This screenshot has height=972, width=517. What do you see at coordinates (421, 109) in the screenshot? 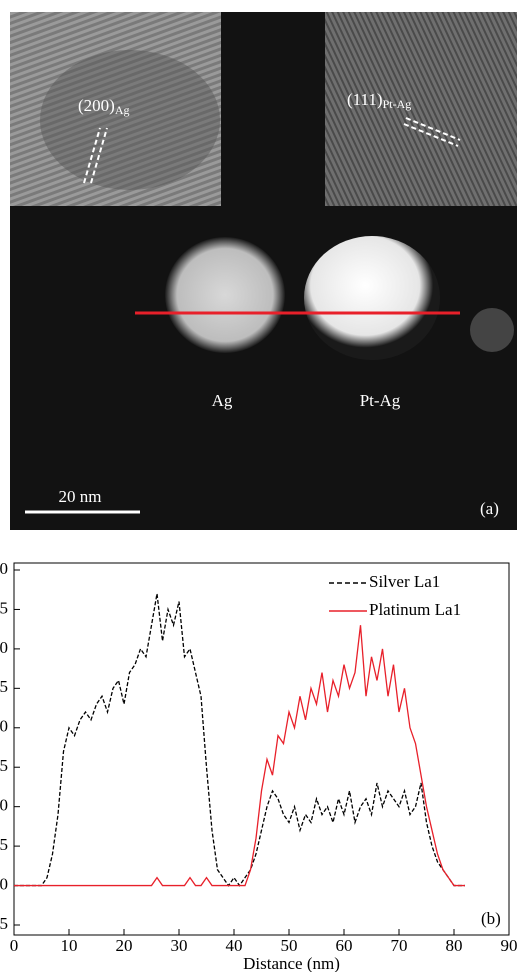
I see `inset-right` at bounding box center [421, 109].